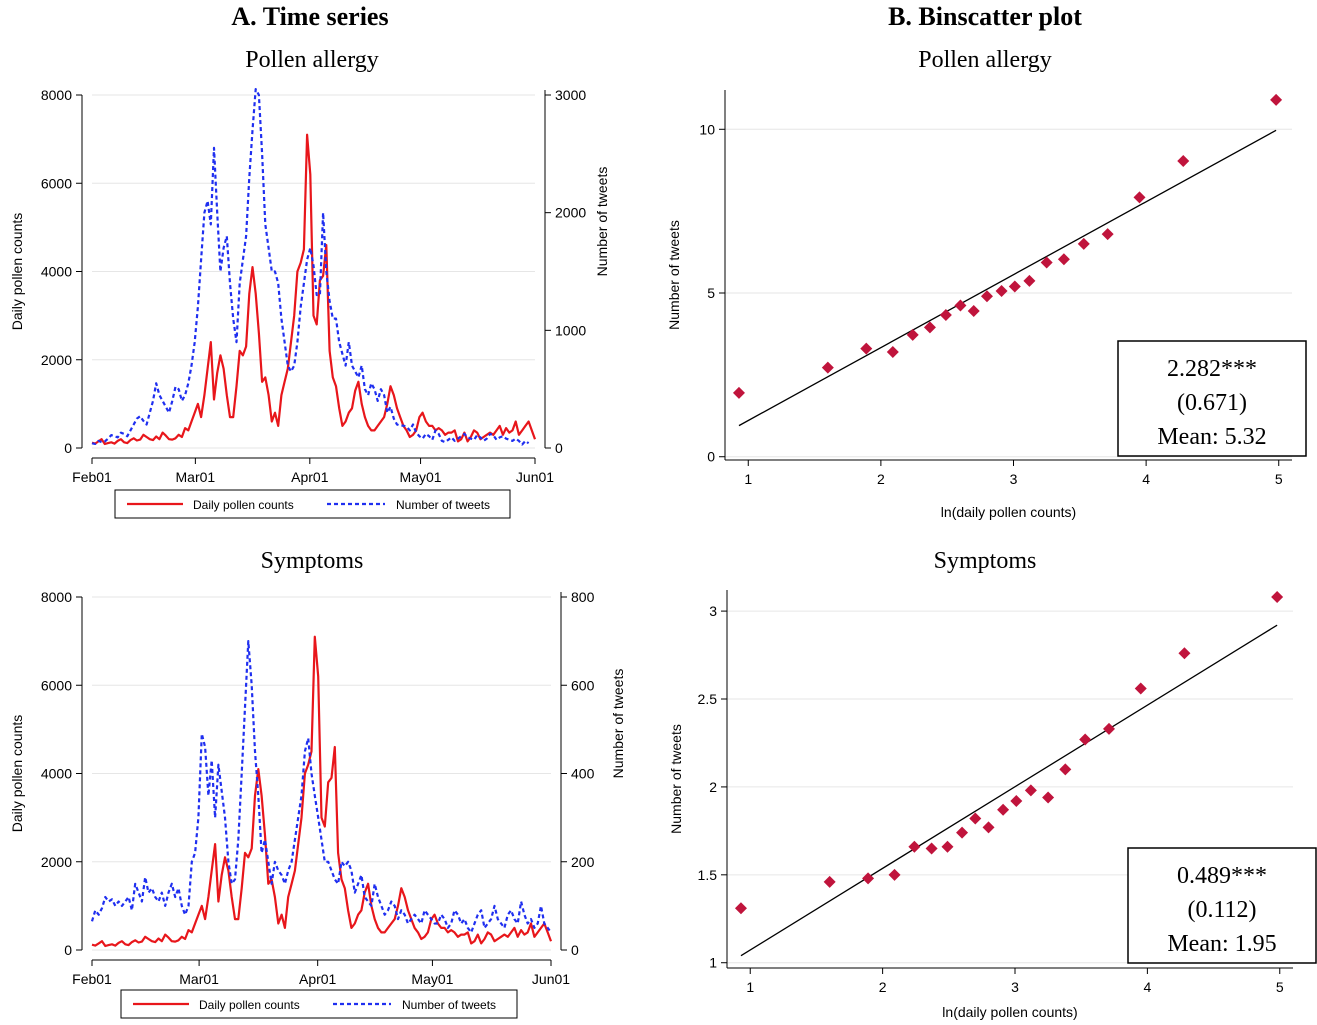  What do you see at coordinates (708, 699) in the screenshot?
I see `y-tick-label: 2.5` at bounding box center [708, 699].